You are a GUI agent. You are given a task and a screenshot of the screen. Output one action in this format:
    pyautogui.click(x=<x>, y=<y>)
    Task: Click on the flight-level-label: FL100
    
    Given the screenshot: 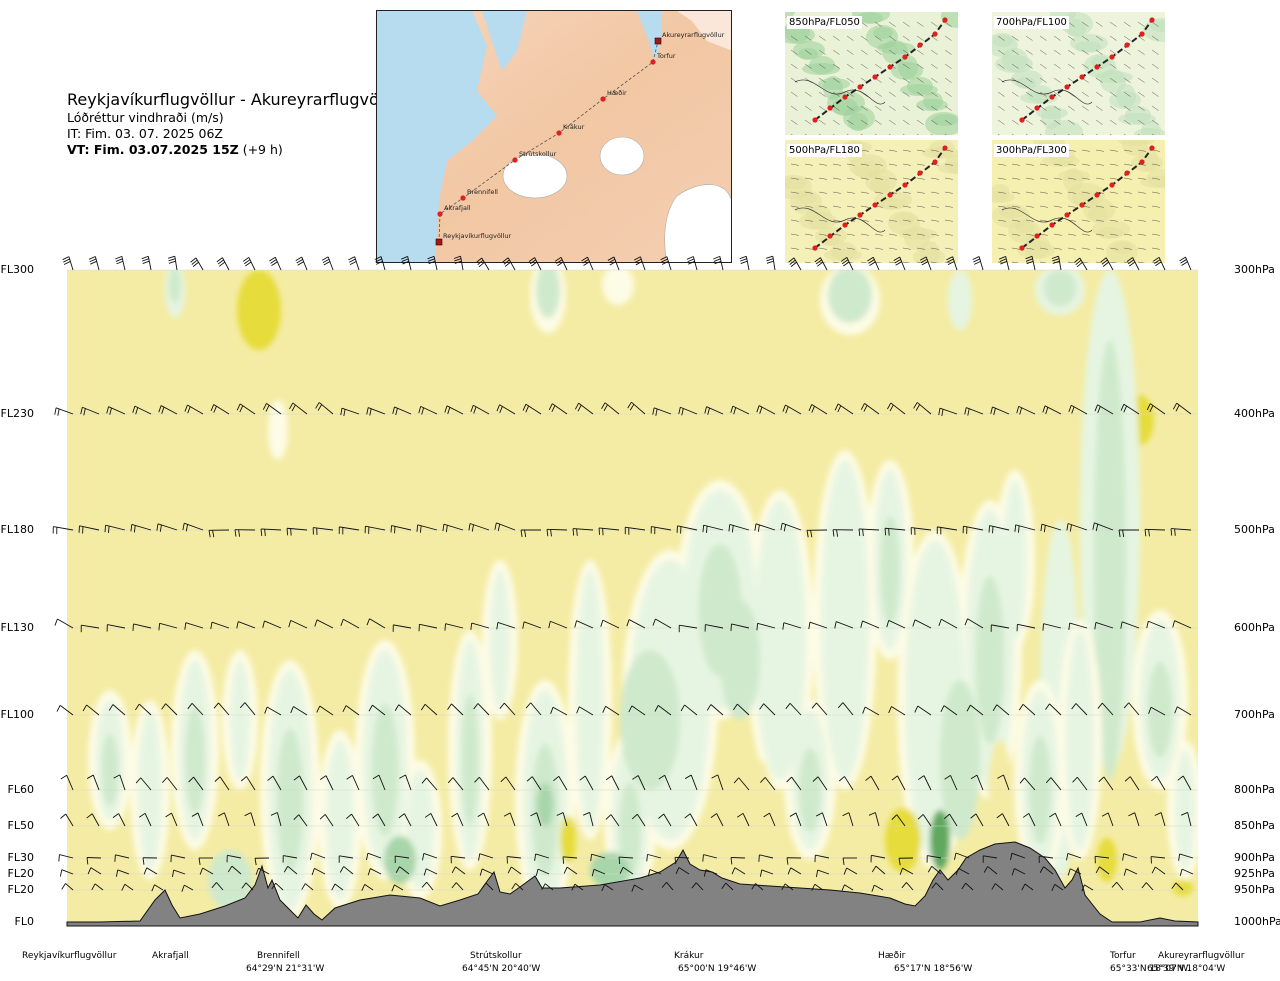 What is the action you would take?
    pyautogui.click(x=17, y=714)
    